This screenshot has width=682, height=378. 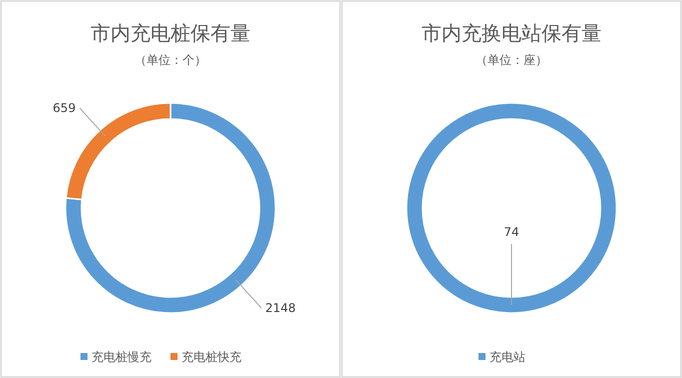 What do you see at coordinates (64, 108) in the screenshot?
I see `data-label: 659` at bounding box center [64, 108].